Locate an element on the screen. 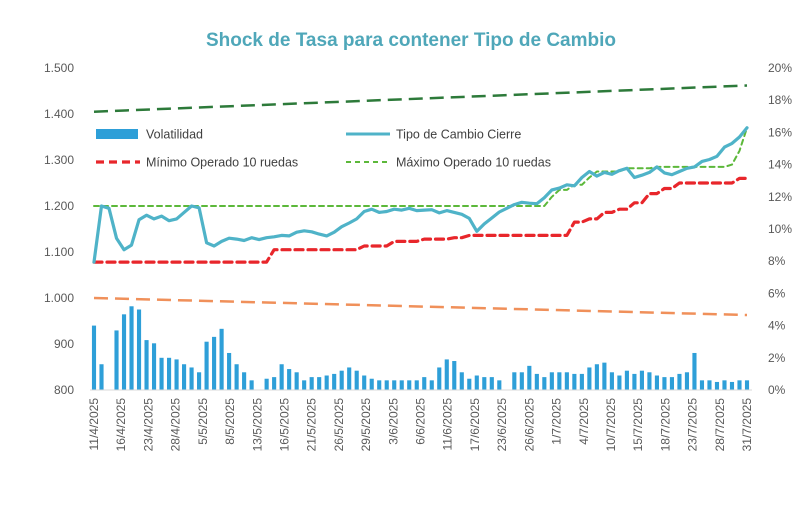 The image size is (800, 524). right-tick-label: 12% is located at coordinates (780, 197).